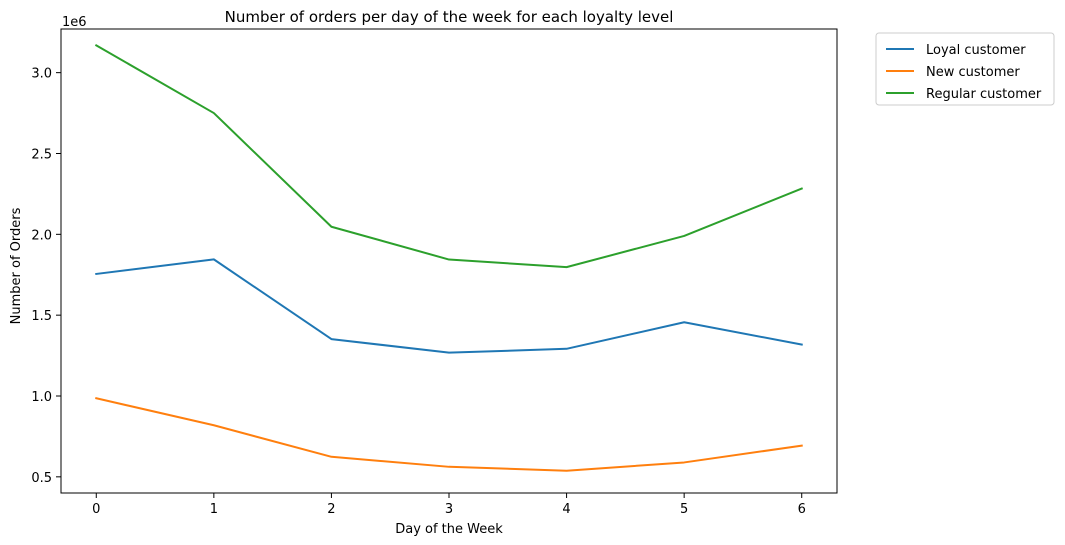  What do you see at coordinates (41, 154) in the screenshot?
I see `y-tick-label: 2.5` at bounding box center [41, 154].